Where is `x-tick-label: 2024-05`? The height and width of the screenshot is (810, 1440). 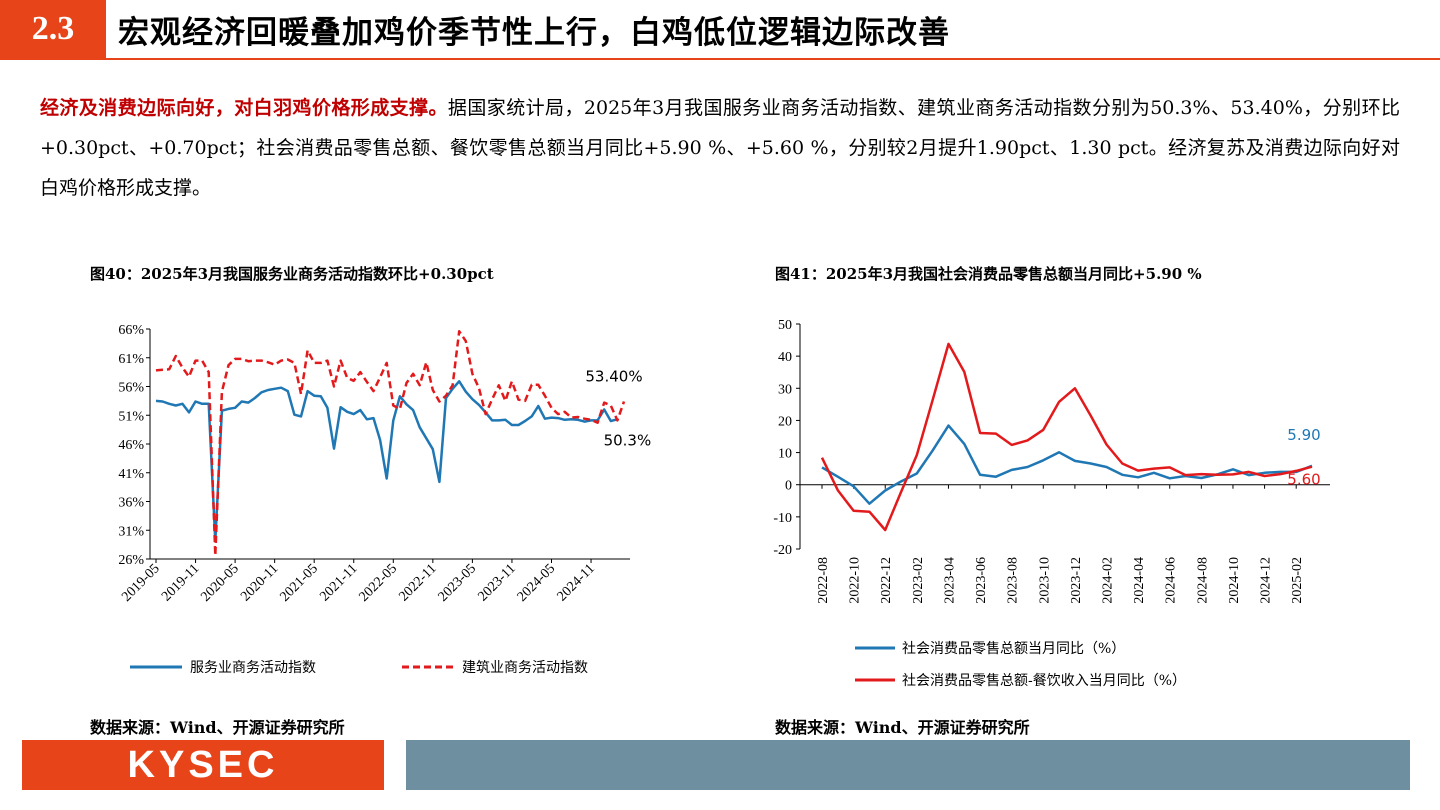 x-tick-label: 2024-05 is located at coordinates (537, 583).